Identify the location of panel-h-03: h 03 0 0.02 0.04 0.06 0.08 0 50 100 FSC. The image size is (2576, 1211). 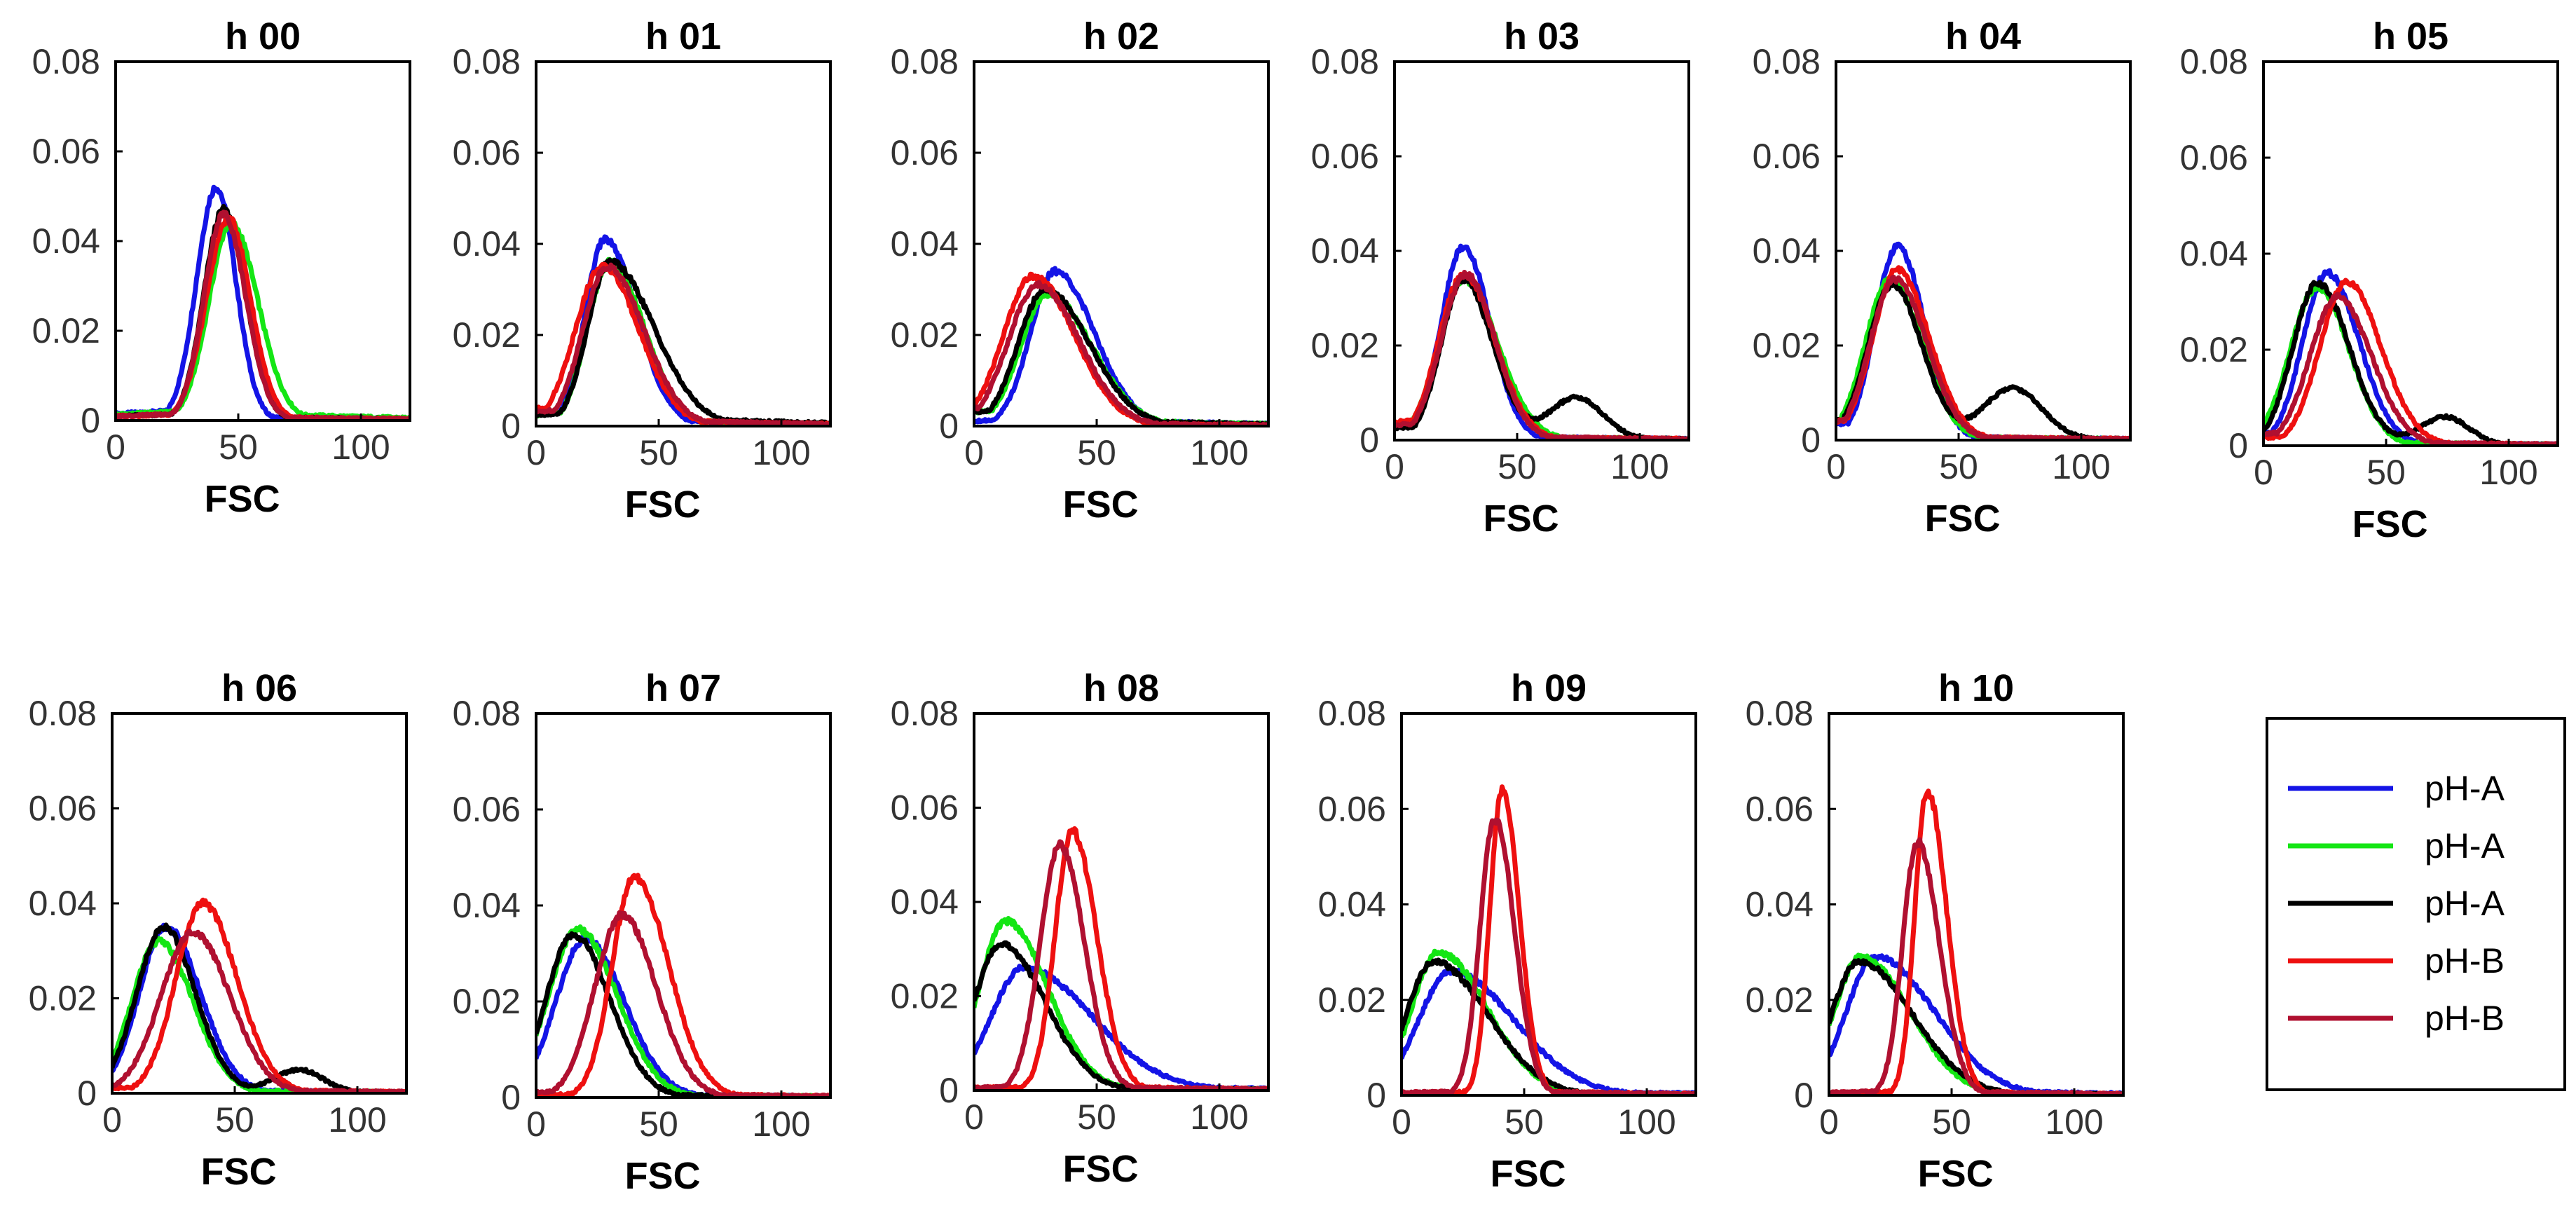
(1501, 277).